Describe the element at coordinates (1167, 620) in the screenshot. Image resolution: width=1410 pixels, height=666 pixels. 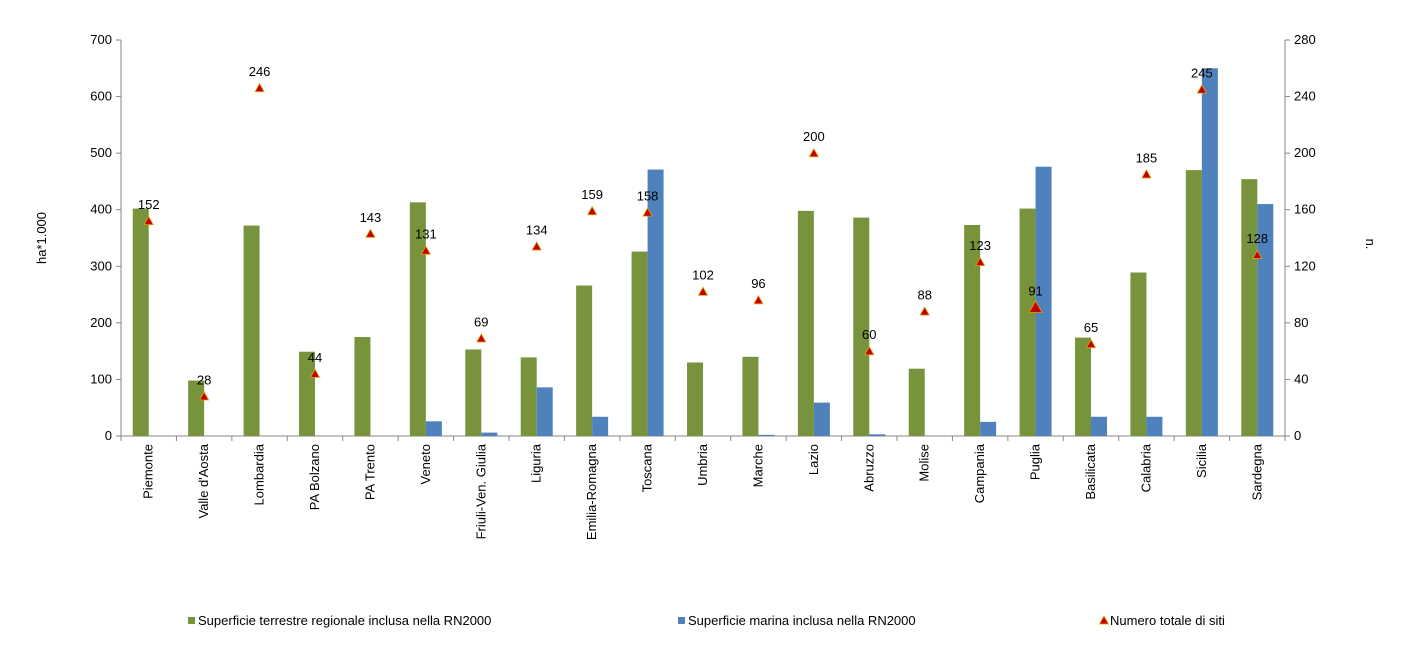
I see `legend-label-siti: Numero totale di siti` at that location.